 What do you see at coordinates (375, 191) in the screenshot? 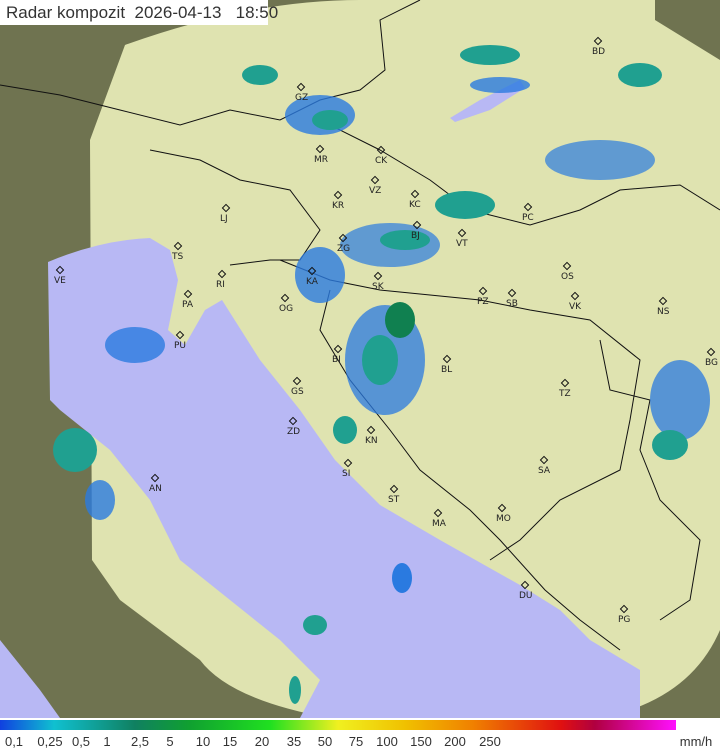
I see `city-label: VZ` at bounding box center [375, 191].